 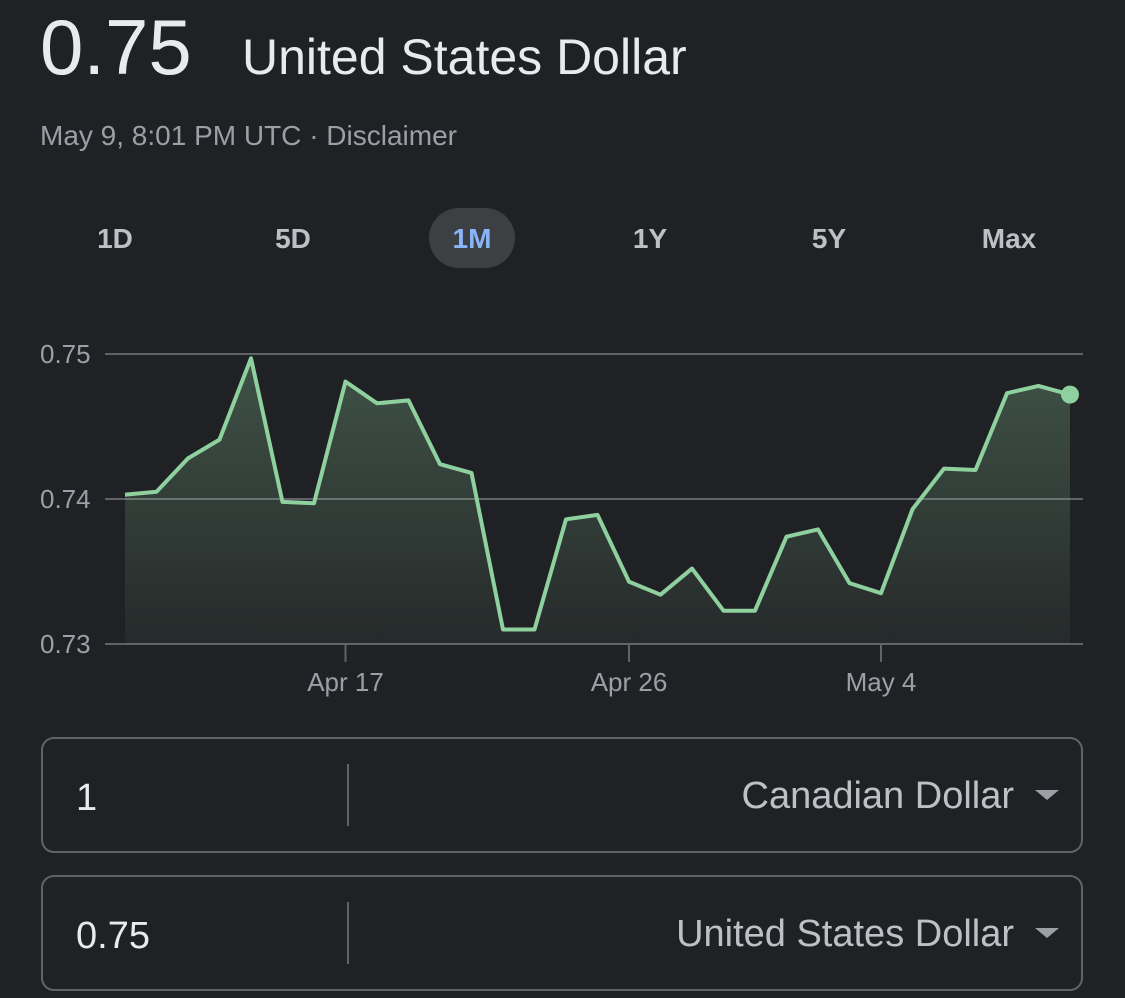 I want to click on range-tab: 1Y, so click(x=650, y=238).